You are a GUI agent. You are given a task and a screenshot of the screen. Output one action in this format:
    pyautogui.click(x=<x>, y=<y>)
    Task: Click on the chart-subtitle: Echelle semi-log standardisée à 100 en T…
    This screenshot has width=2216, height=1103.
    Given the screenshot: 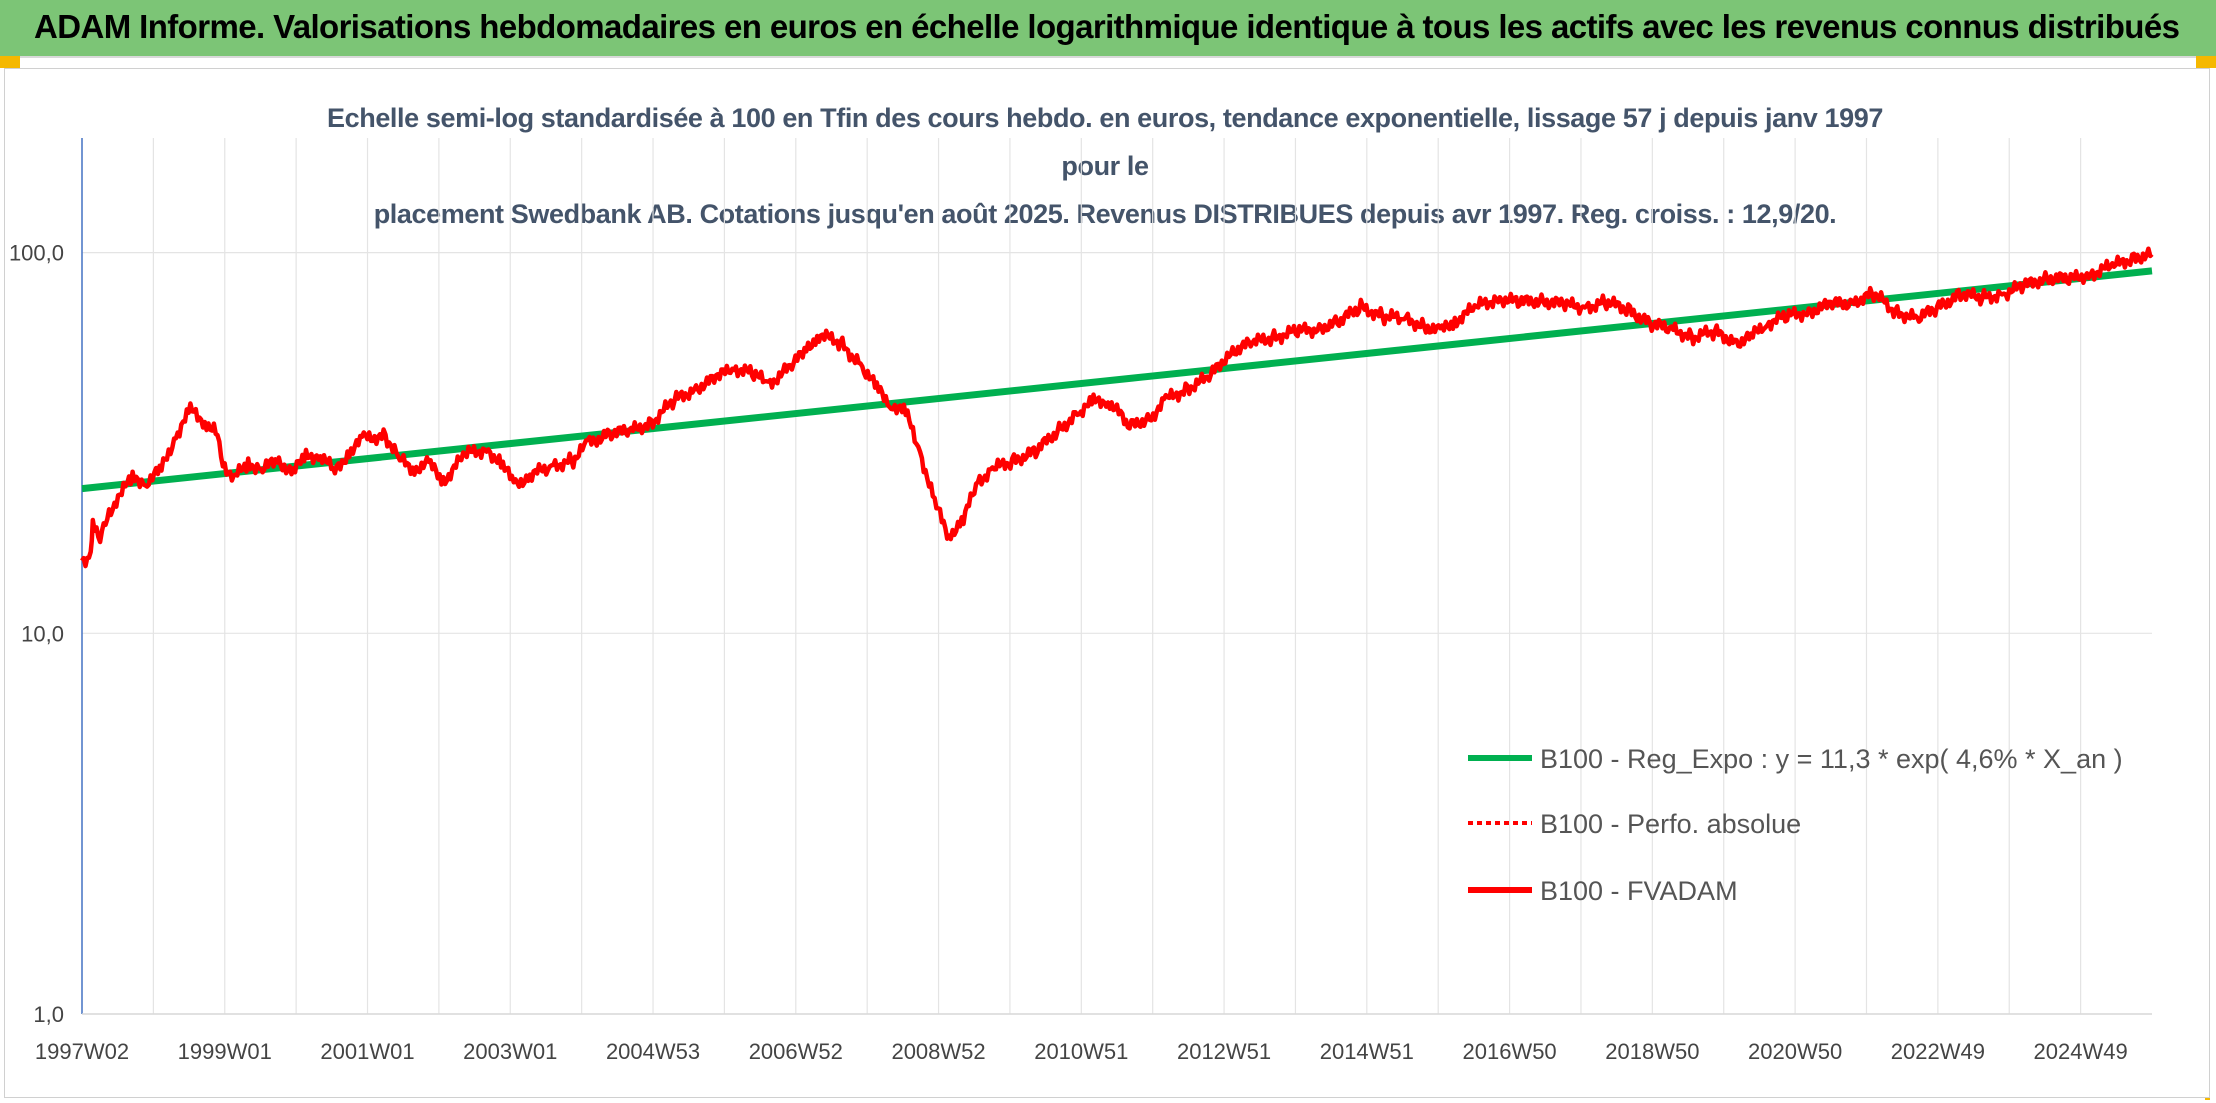 What is the action you would take?
    pyautogui.click(x=1105, y=166)
    